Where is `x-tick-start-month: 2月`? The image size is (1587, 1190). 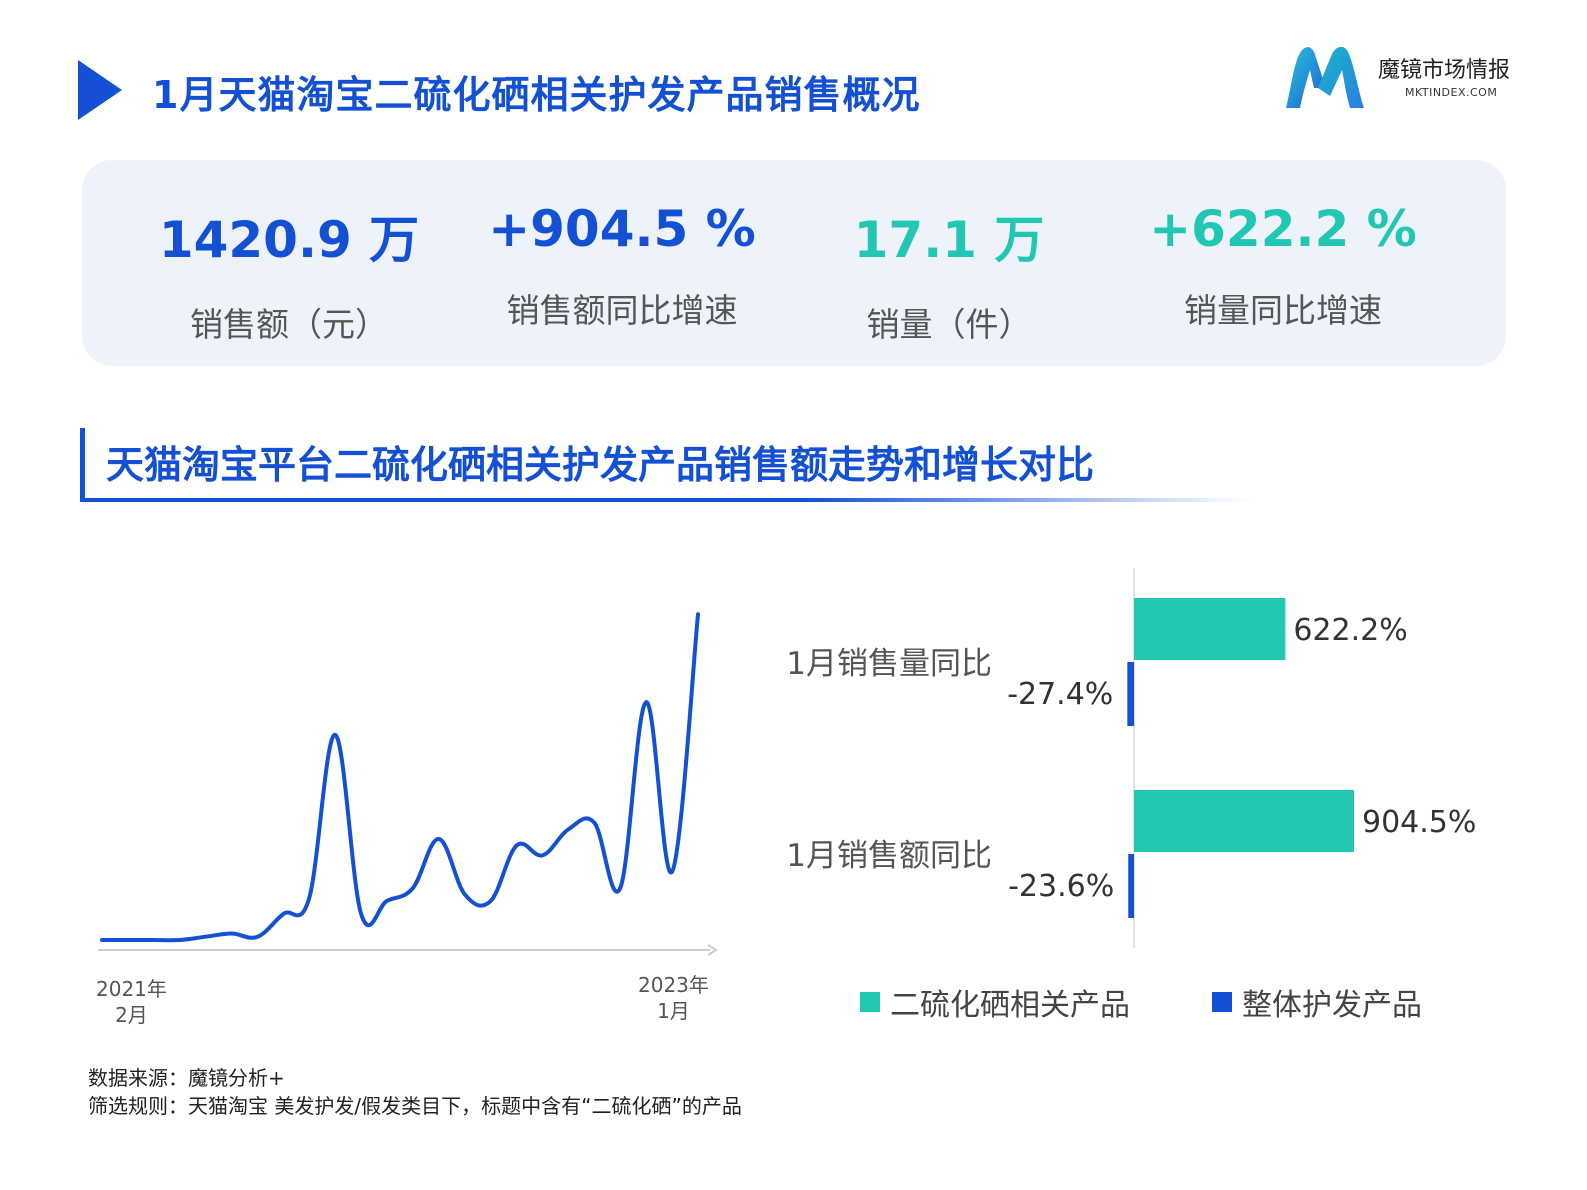
x-tick-start-month: 2月 is located at coordinates (131, 1015).